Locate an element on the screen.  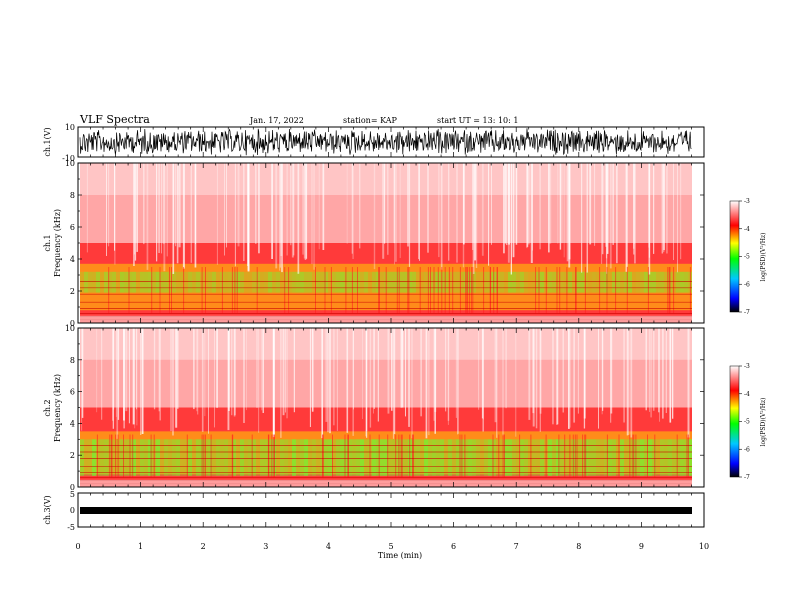
spectrogram-top-fade is located at coordinates (386, 179).